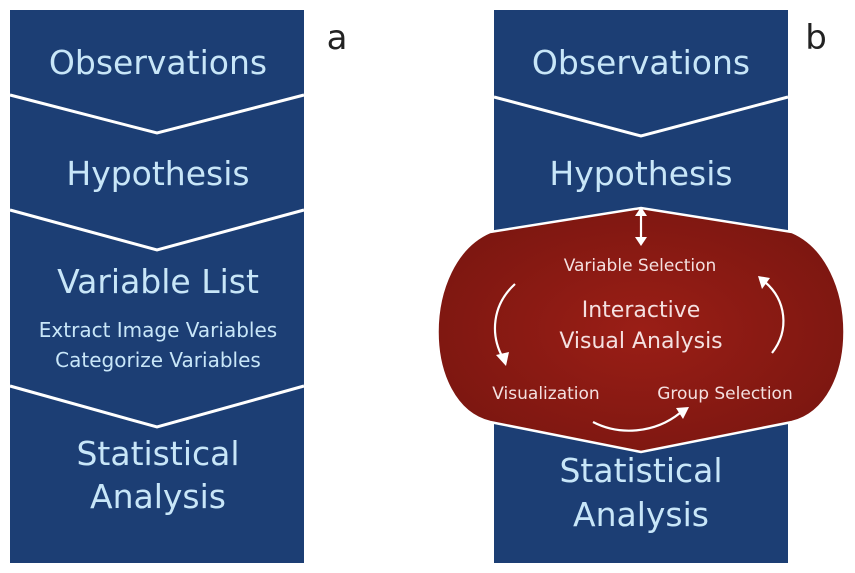  What do you see at coordinates (641, 62) in the screenshot?
I see `panel-b-observations-label: Observations` at bounding box center [641, 62].